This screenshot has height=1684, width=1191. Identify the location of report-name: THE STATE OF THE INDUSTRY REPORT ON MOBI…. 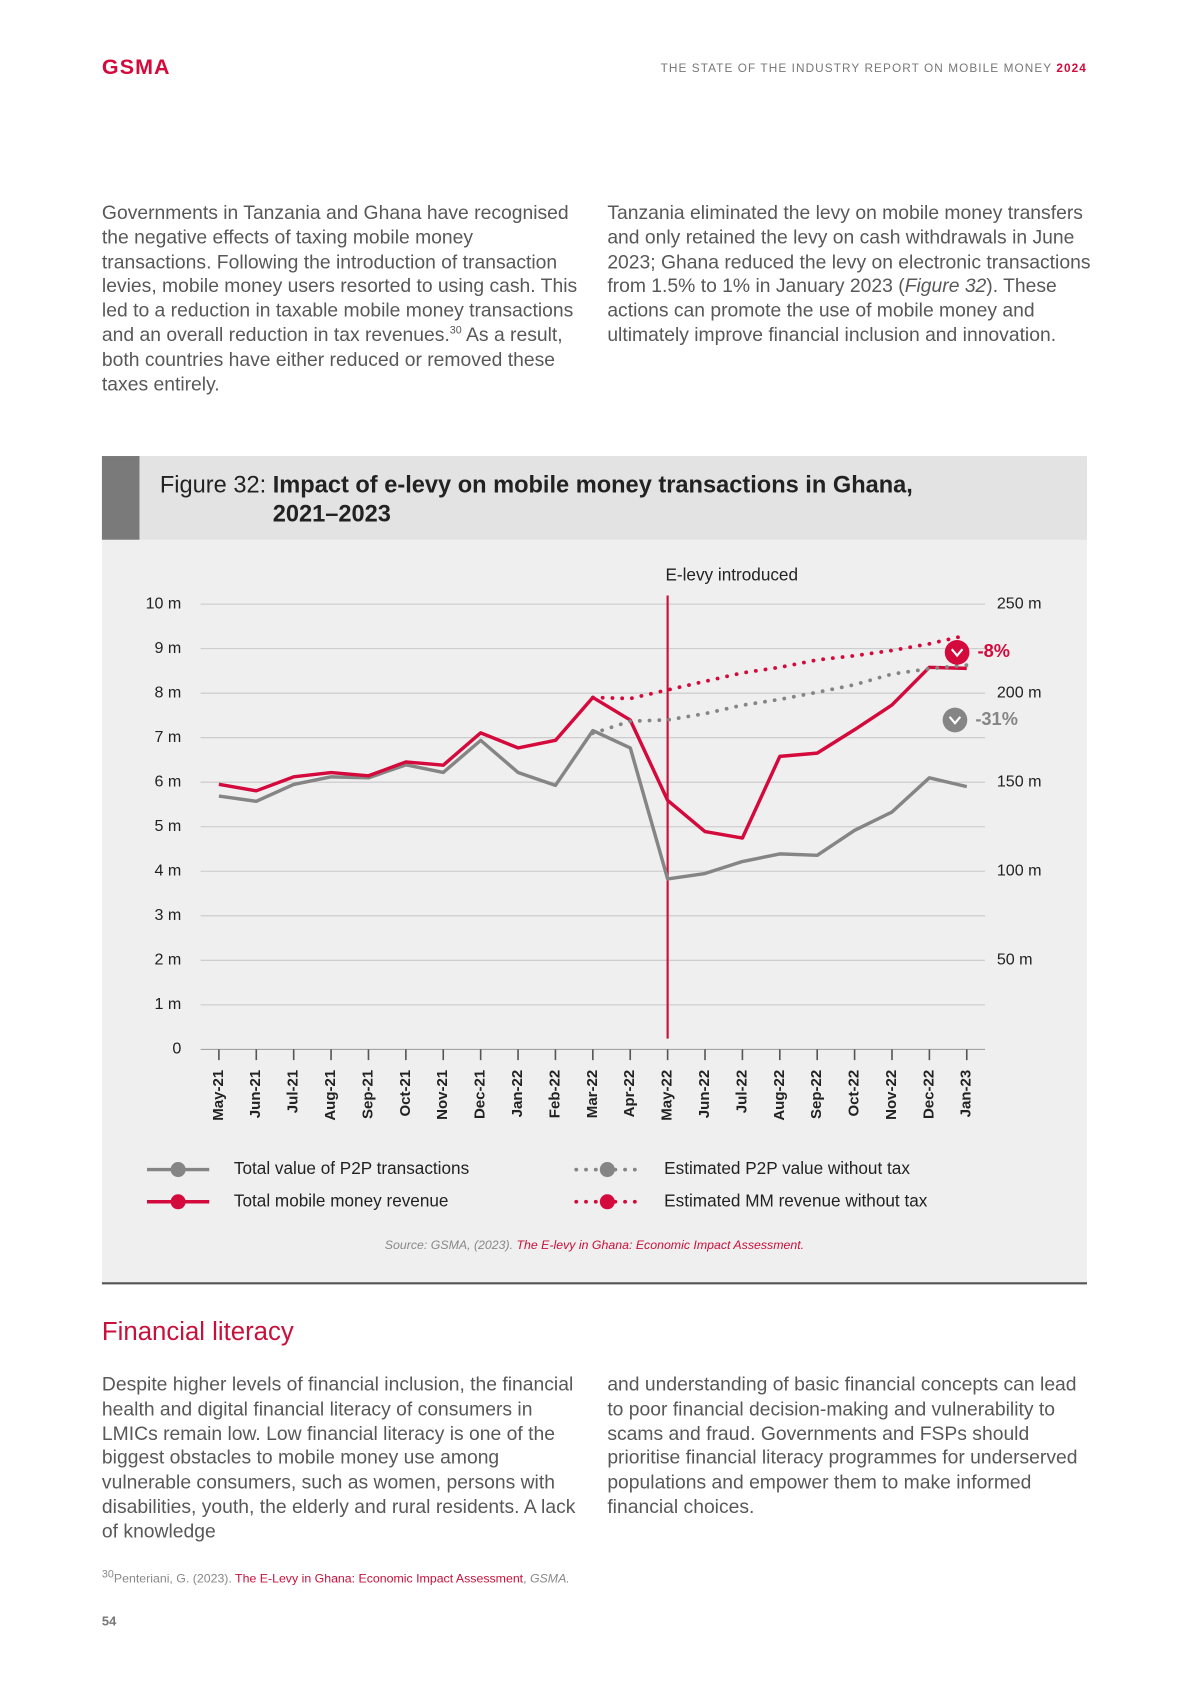
(858, 69).